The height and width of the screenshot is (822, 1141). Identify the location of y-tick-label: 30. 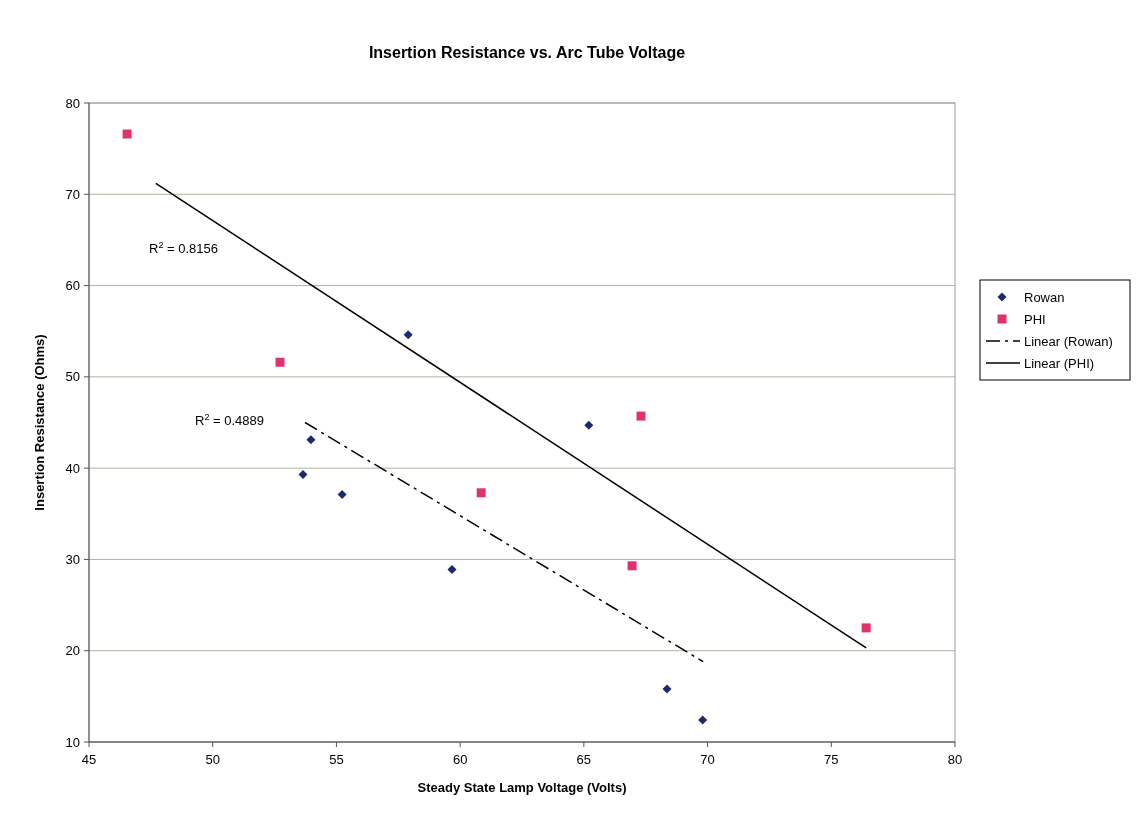
(72, 559).